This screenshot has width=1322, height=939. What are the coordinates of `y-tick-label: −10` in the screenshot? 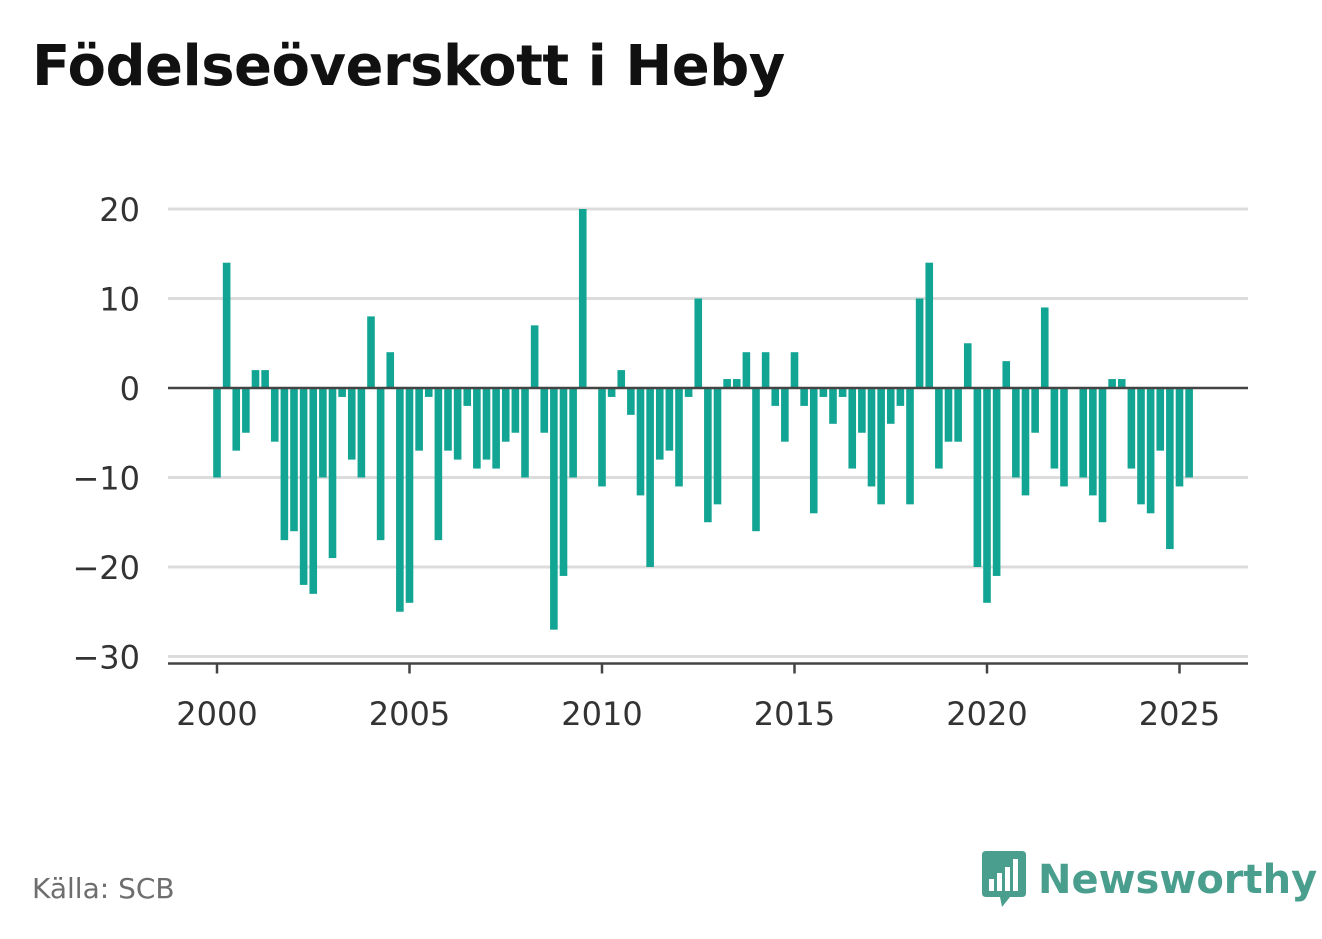 It's located at (106, 479).